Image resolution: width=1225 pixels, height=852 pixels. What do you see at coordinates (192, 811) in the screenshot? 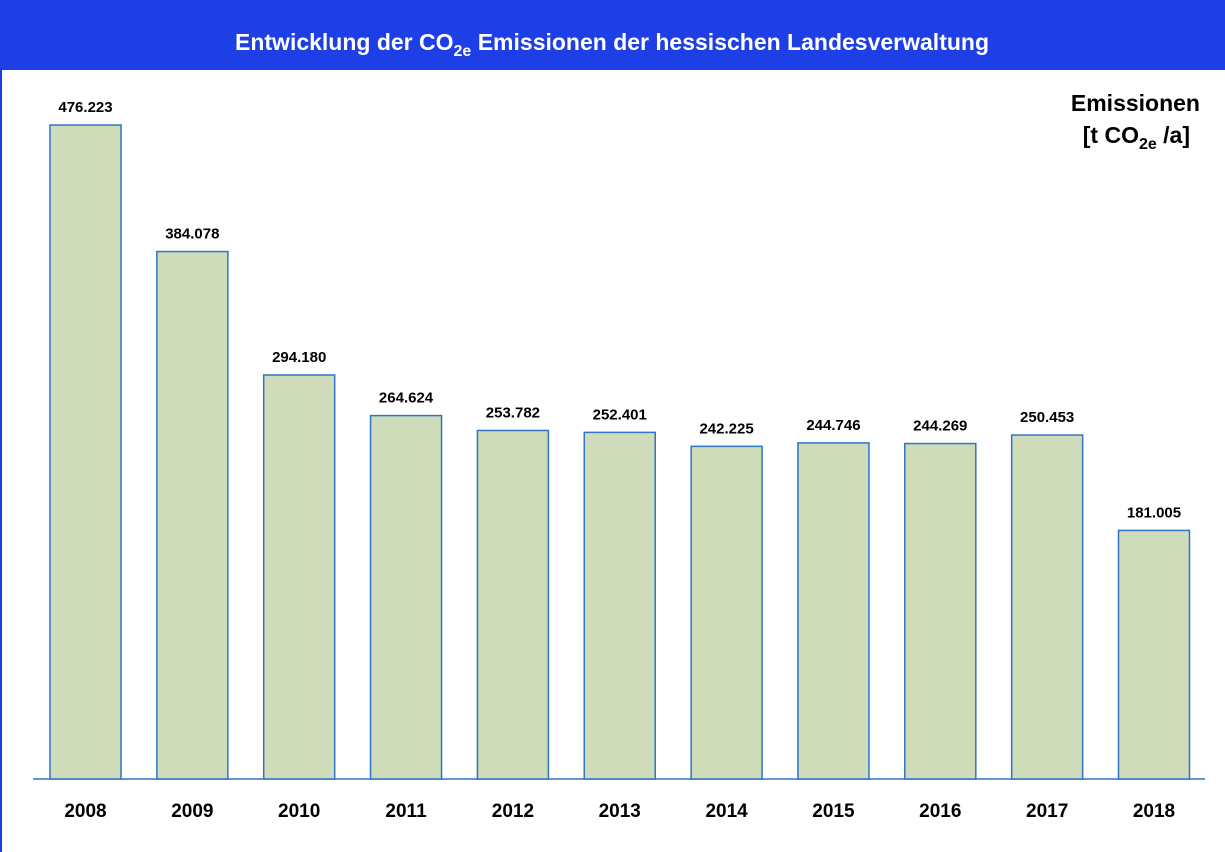
I see `x-tick-label: 2009` at bounding box center [192, 811].